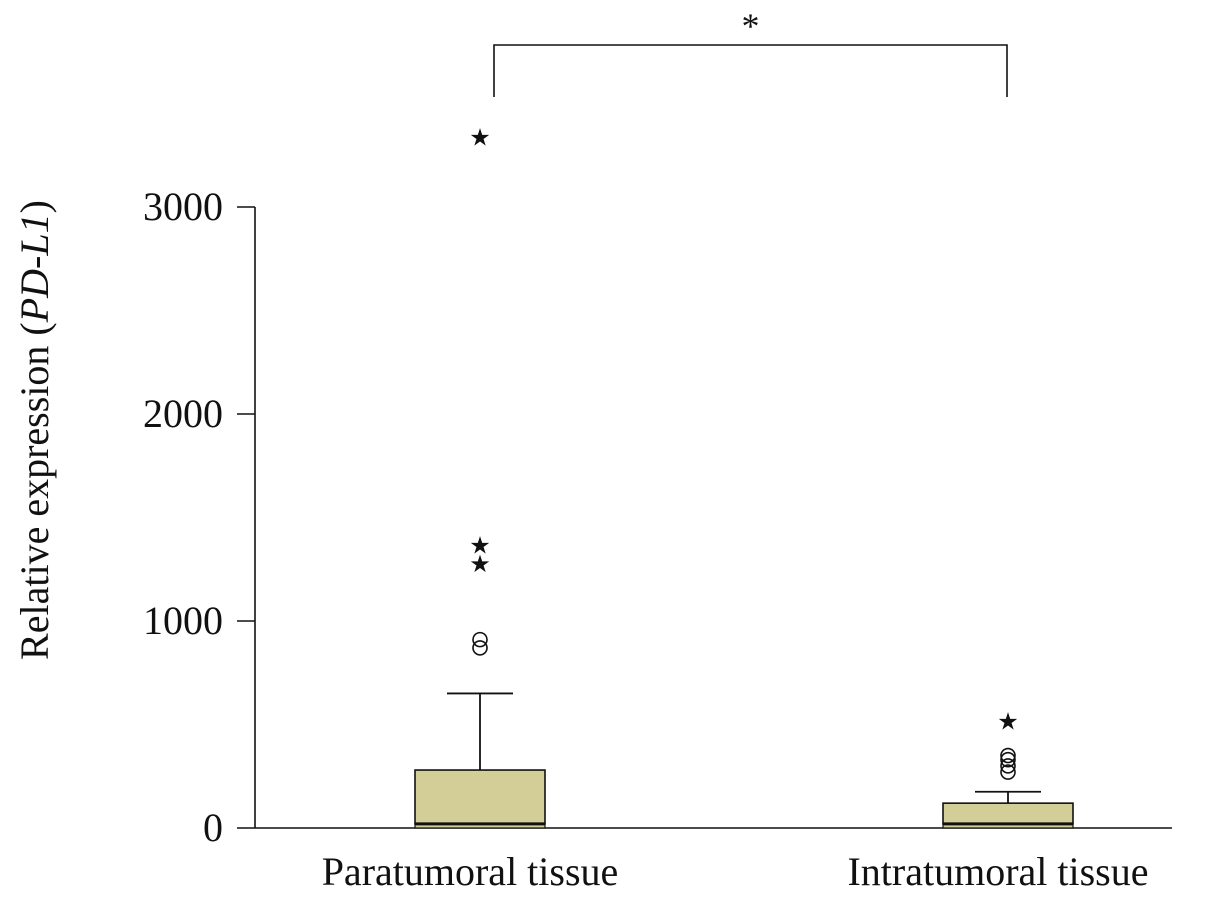 This screenshot has width=1205, height=899. What do you see at coordinates (183, 620) in the screenshot?
I see `y-tick-label-1000: 1000` at bounding box center [183, 620].